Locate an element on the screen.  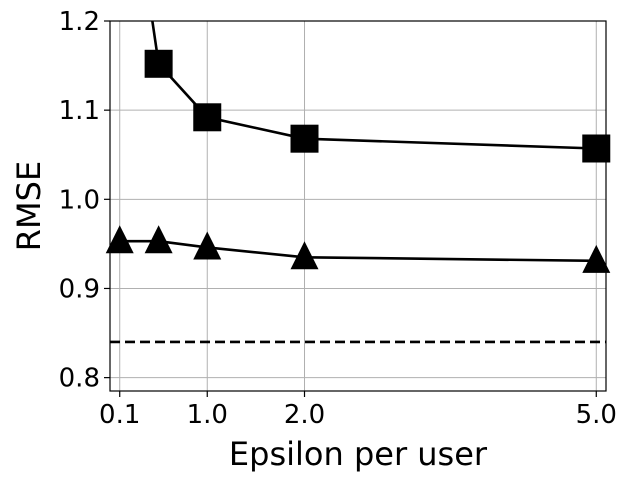
x-tick-label: 1.0 is located at coordinates (207, 415).